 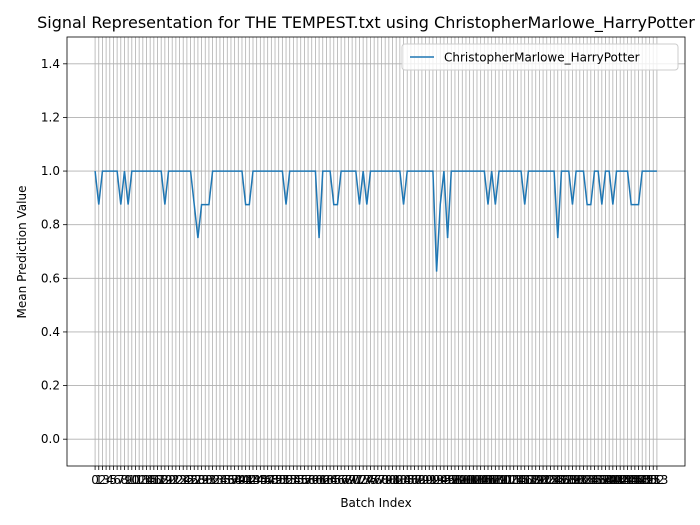 What do you see at coordinates (550, 480) in the screenshot?
I see `x-tick-label: 124` at bounding box center [550, 480].